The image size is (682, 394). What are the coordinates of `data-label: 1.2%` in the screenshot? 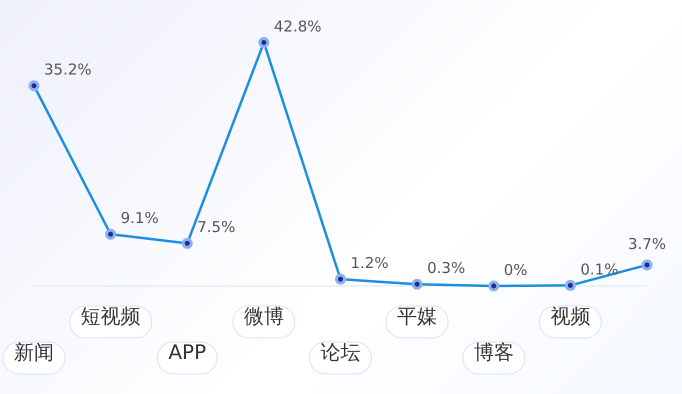 It's located at (369, 263).